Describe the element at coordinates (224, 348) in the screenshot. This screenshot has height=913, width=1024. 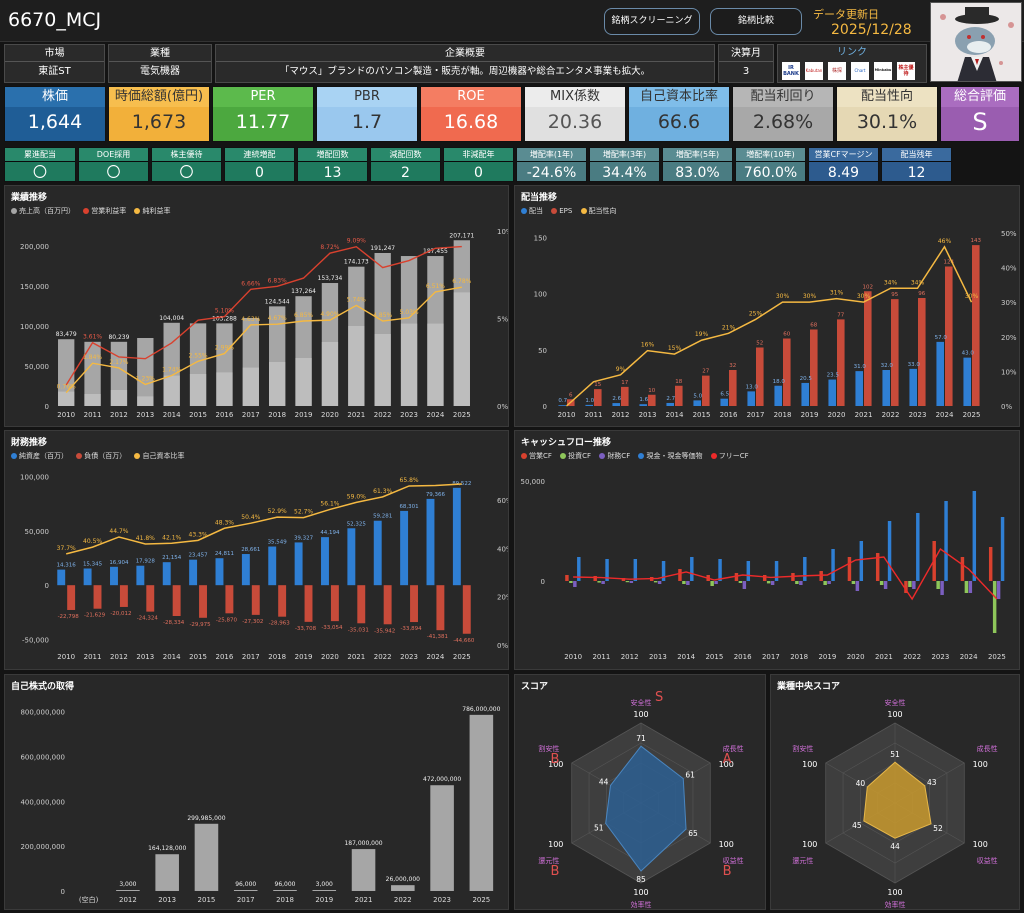
I see `net-margin-label: 2.99%` at that location.